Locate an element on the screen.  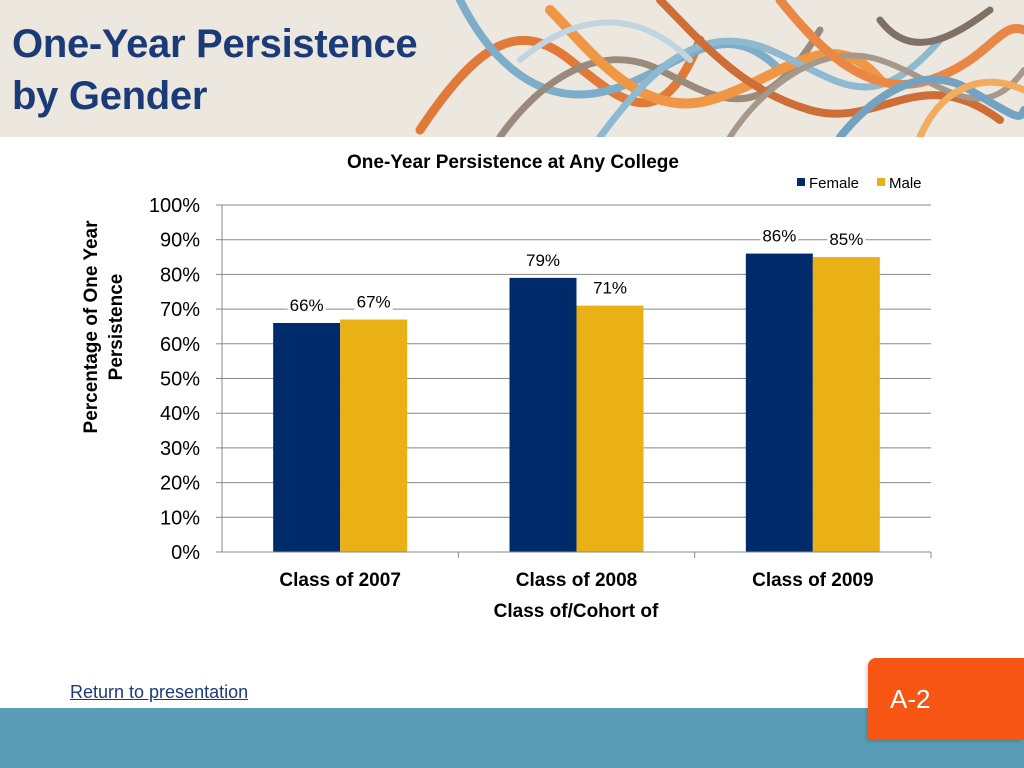
data-label: 66% is located at coordinates (307, 305).